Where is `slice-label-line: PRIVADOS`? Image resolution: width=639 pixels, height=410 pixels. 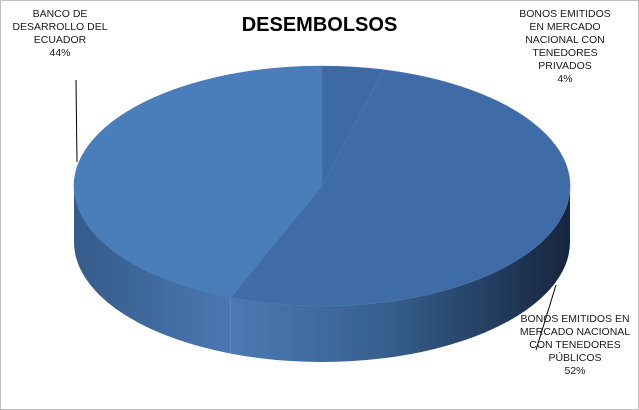 slice-label-line: PRIVADOS is located at coordinates (565, 66).